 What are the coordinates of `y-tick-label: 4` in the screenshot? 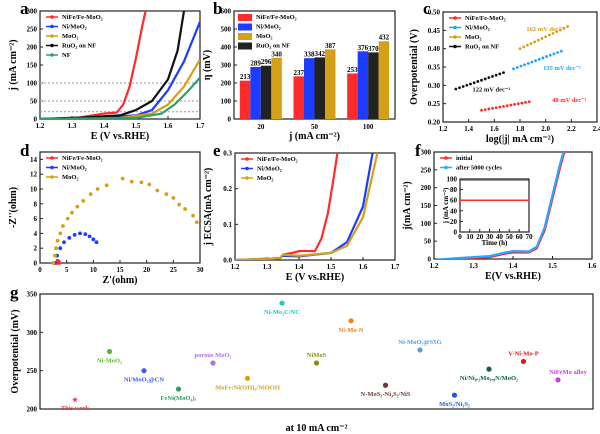 It's located at (36, 234).